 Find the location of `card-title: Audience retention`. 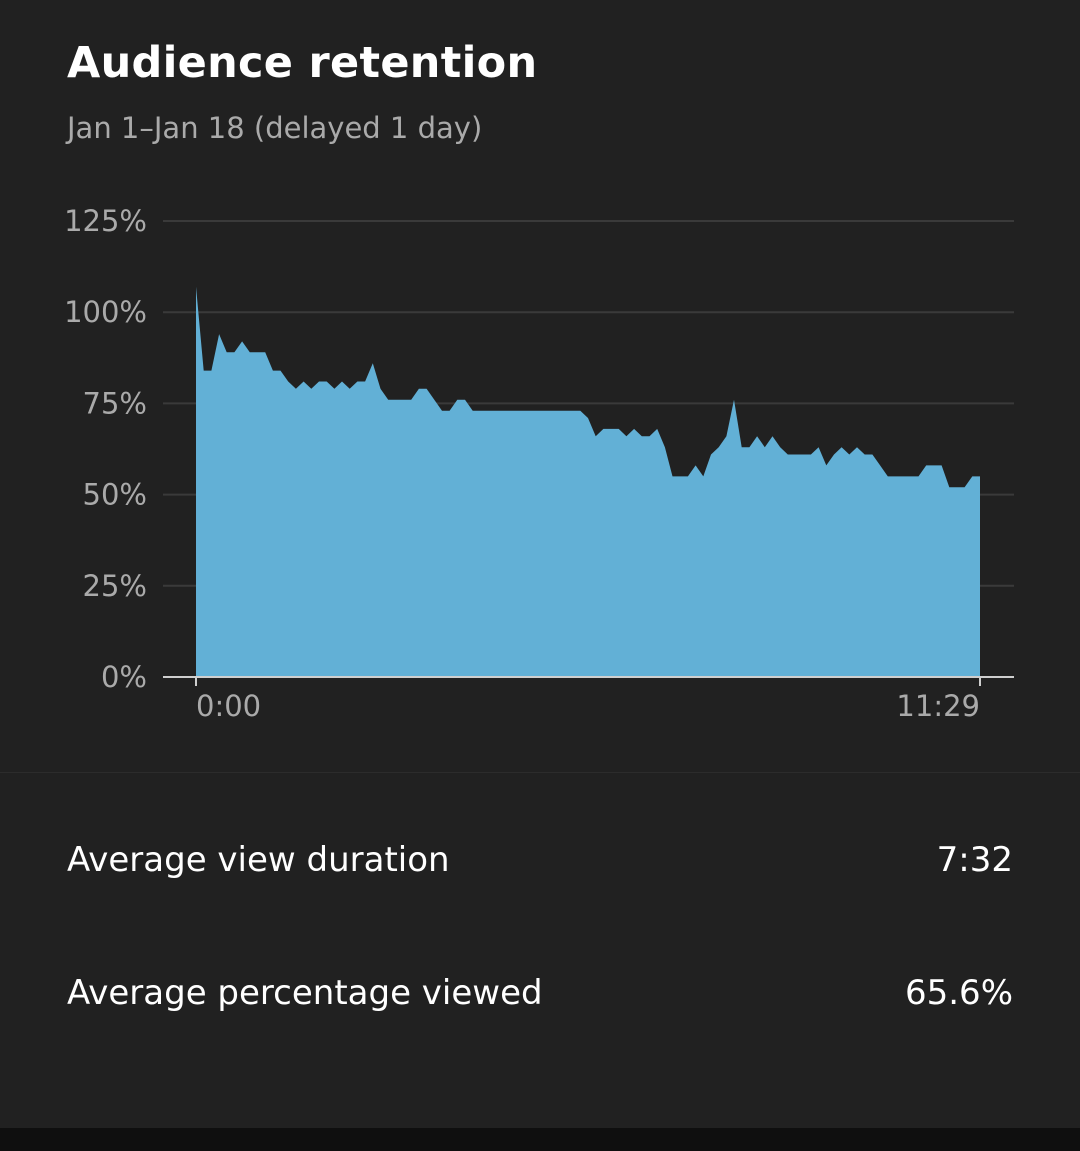

card-title: Audience retention is located at coordinates (302, 63).